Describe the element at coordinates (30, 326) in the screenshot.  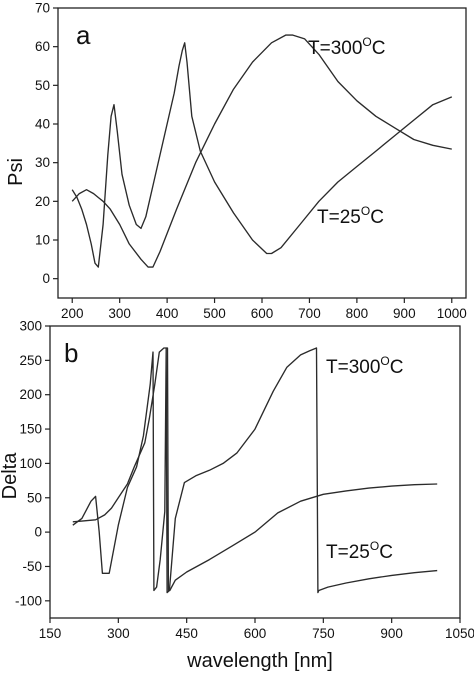
I see `delta-y-tick-label: 300` at that location.